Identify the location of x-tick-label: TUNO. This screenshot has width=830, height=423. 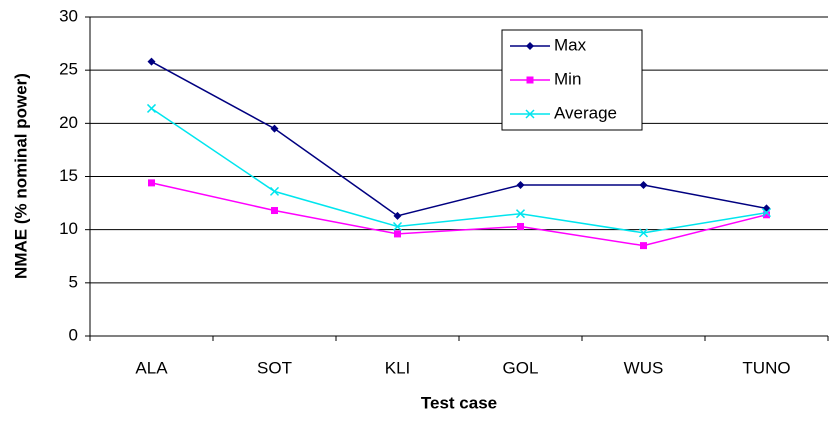
(766, 367).